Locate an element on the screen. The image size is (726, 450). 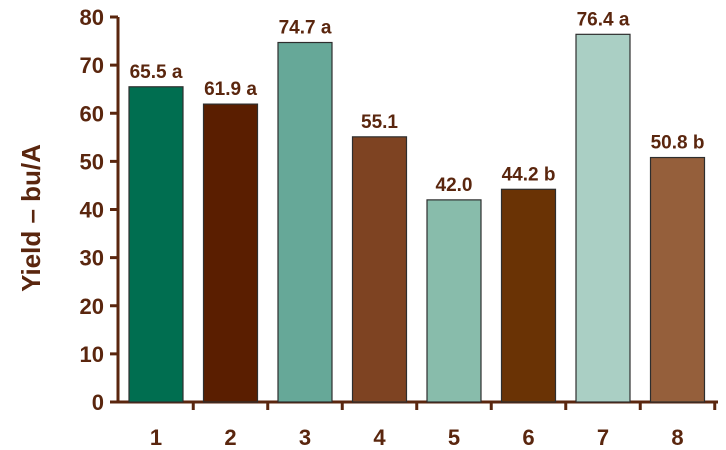
x-tick-label: 8 is located at coordinates (677, 437).